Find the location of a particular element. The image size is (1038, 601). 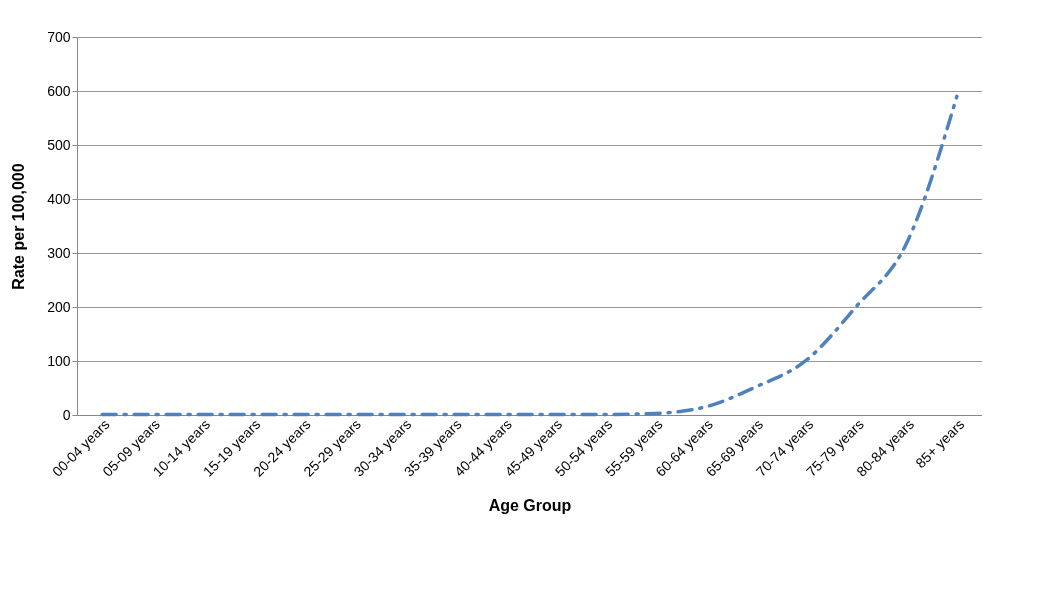

x-axis-title: Age Group is located at coordinates (530, 505).